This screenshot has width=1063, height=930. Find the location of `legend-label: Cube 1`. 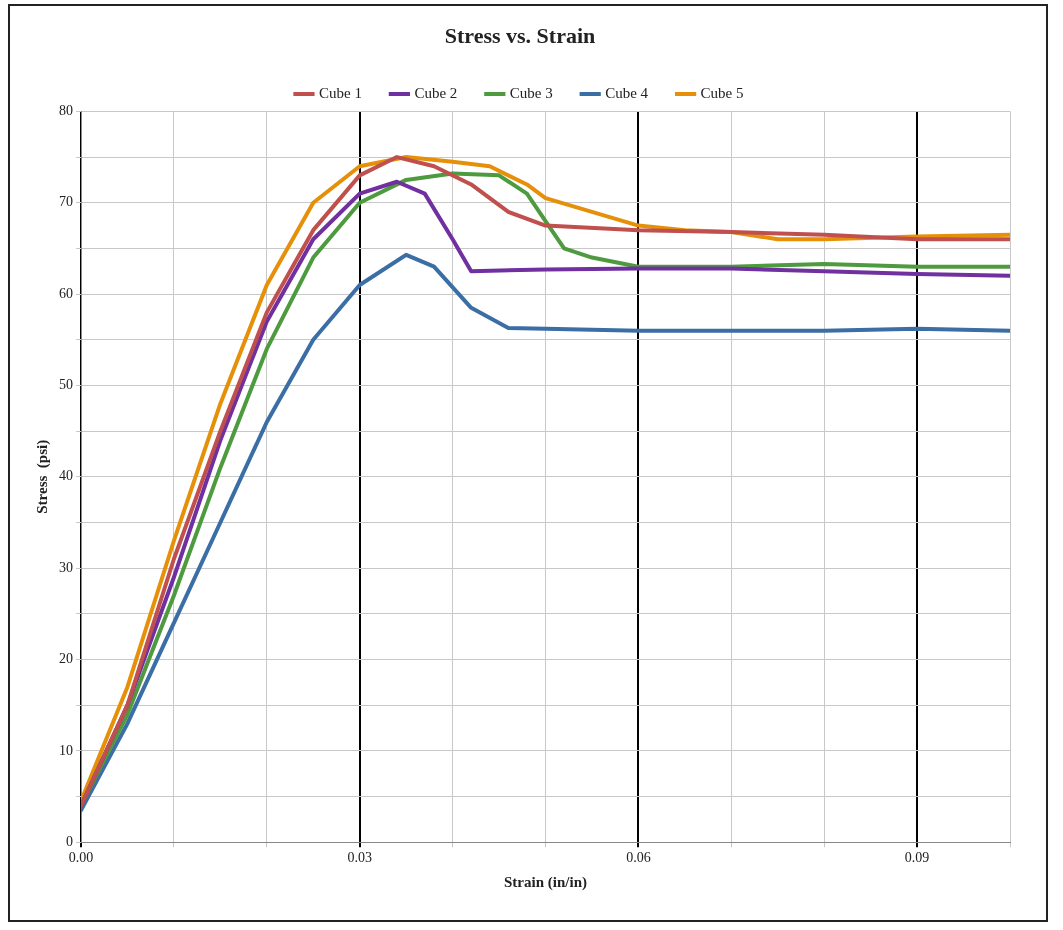

legend-label: Cube 1 is located at coordinates (340, 92).